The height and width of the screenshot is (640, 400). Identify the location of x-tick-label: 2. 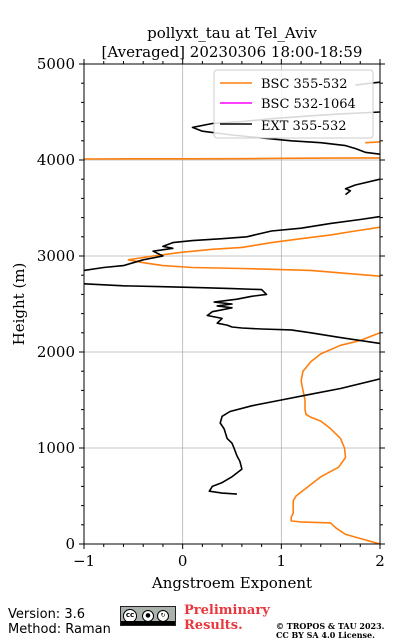
(380, 561).